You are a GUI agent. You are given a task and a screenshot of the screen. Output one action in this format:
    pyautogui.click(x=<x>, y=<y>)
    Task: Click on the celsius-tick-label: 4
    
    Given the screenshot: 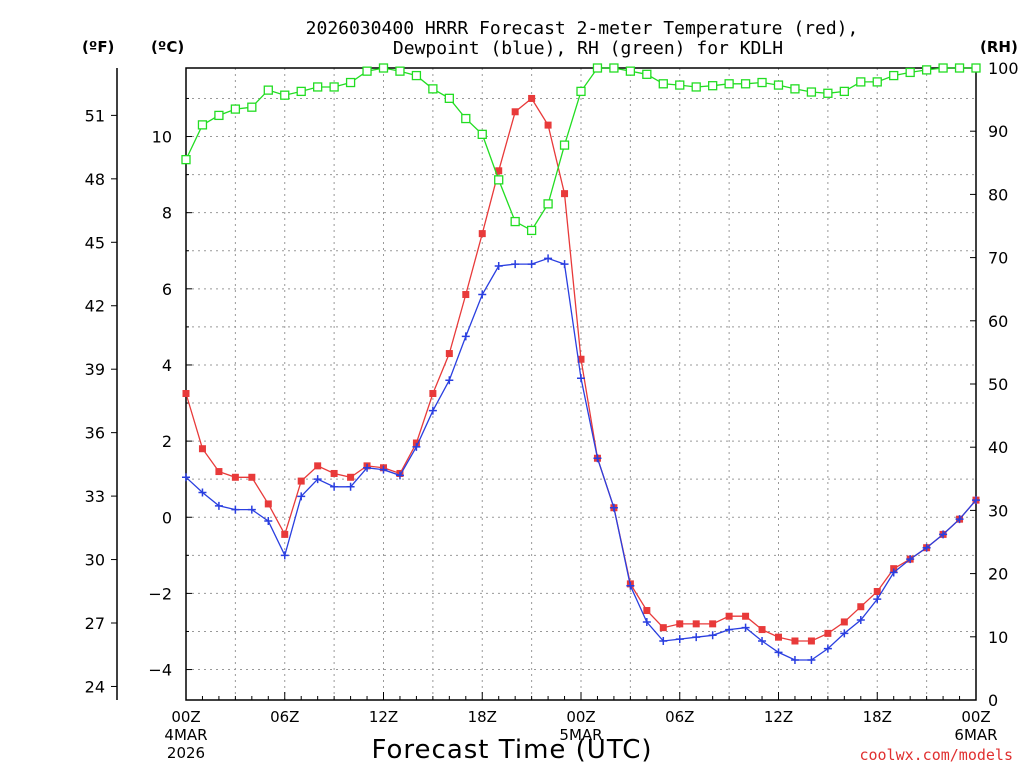 What is the action you would take?
    pyautogui.click(x=167, y=365)
    